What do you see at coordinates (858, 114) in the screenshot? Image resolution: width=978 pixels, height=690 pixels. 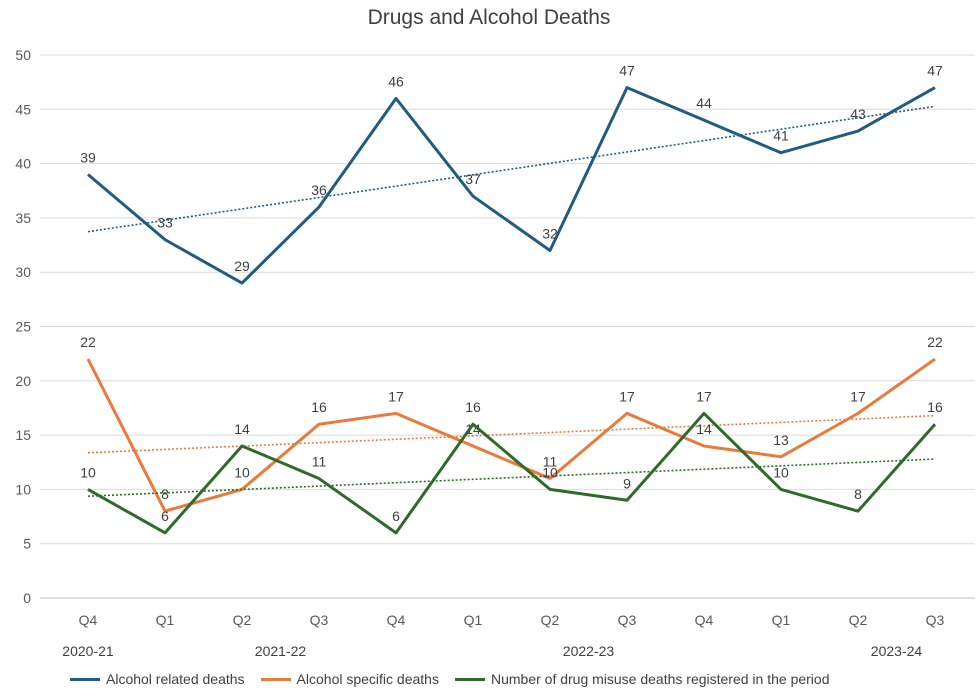 I see `data-label: 43` at bounding box center [858, 114].